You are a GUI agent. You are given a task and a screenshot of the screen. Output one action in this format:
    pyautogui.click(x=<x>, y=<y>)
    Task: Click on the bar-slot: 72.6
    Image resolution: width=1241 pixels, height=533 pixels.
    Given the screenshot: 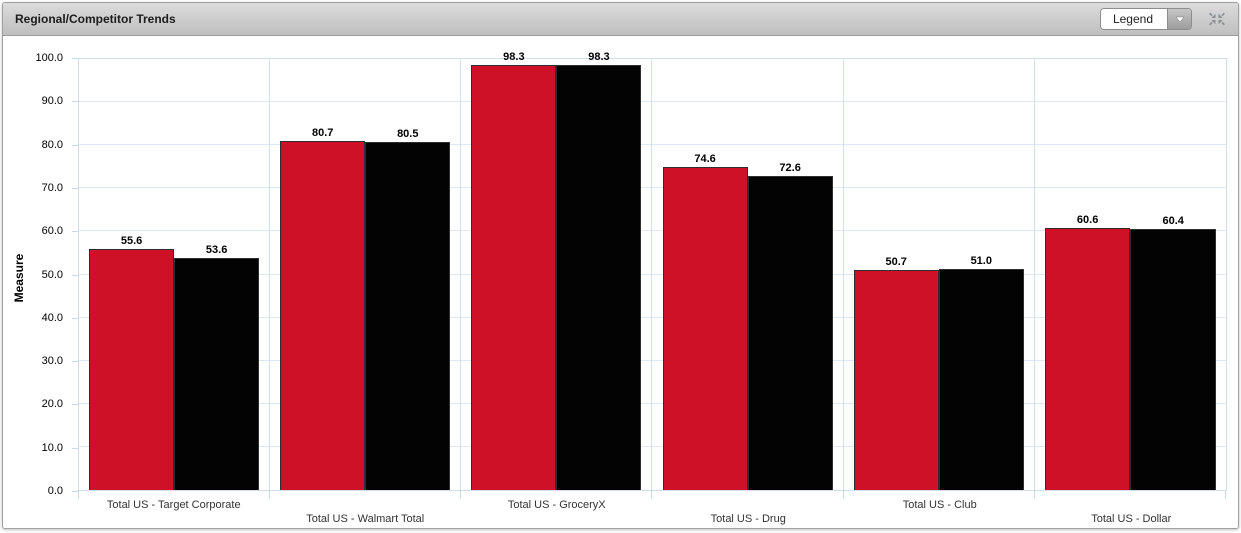 What is the action you would take?
    pyautogui.click(x=790, y=274)
    